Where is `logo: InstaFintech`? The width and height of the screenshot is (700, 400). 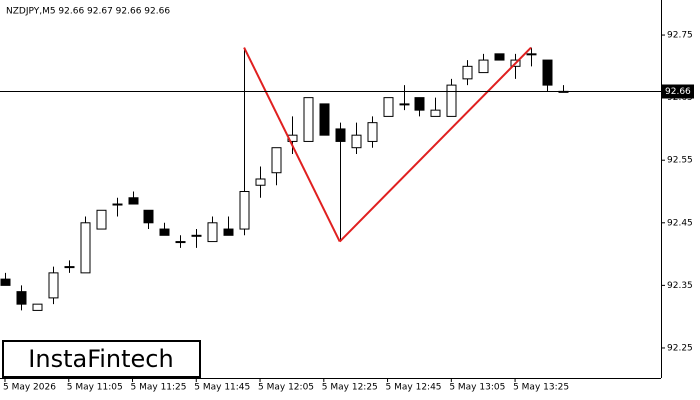 logo: InstaFintech is located at coordinates (100, 359).